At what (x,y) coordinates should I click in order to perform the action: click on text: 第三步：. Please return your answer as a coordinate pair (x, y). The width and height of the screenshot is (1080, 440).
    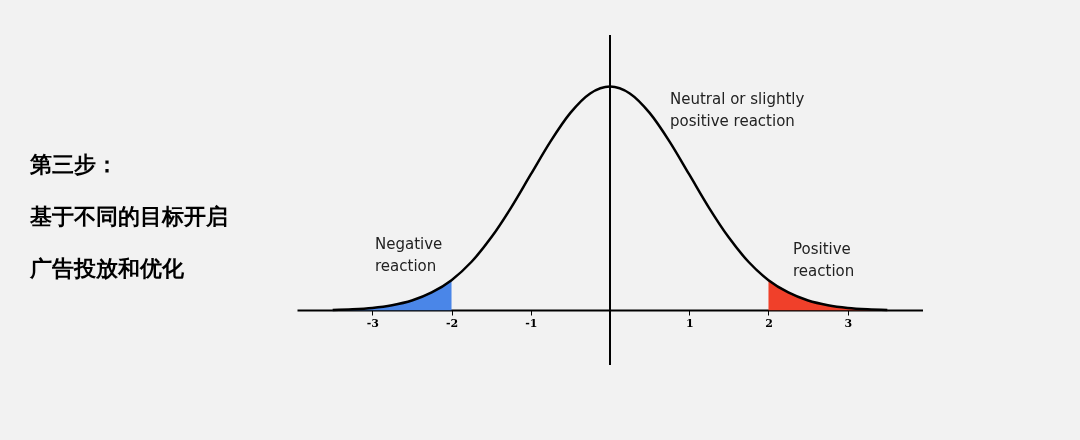
    Looking at the image, I should click on (74, 165).